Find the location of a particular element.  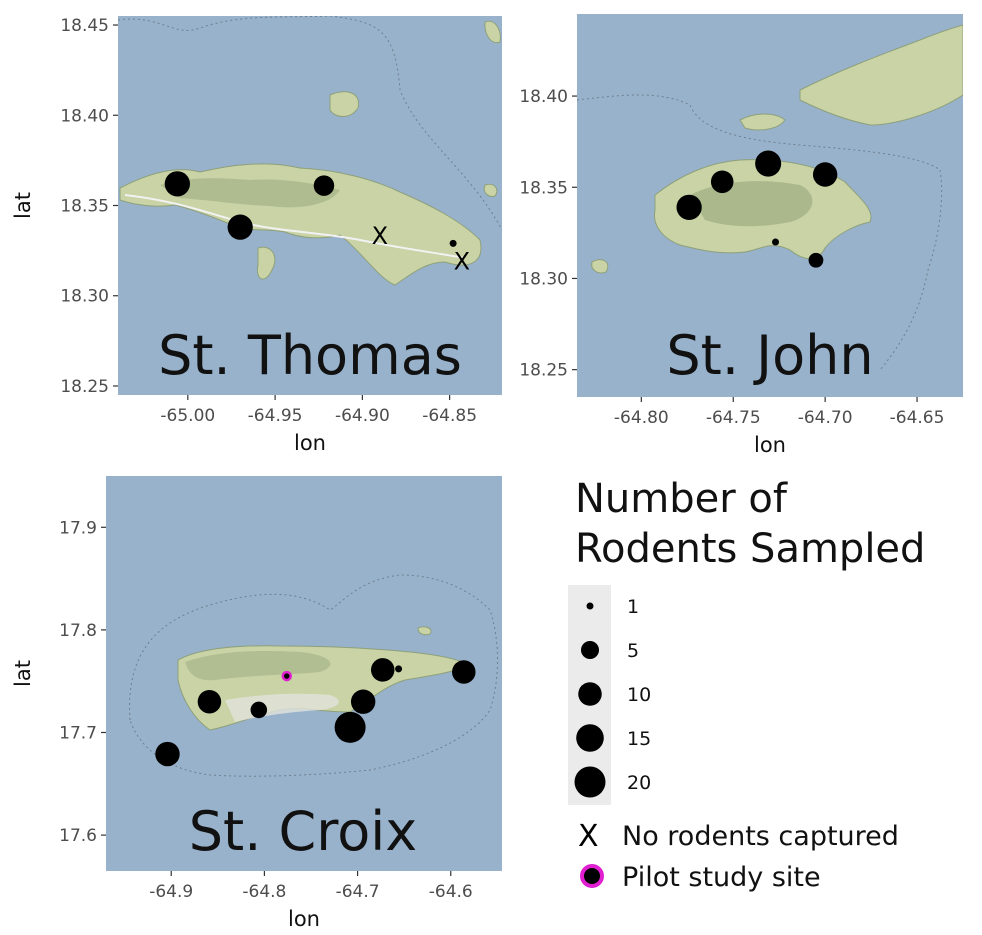

x-axis-title-st-john: lon is located at coordinates (770, 445).